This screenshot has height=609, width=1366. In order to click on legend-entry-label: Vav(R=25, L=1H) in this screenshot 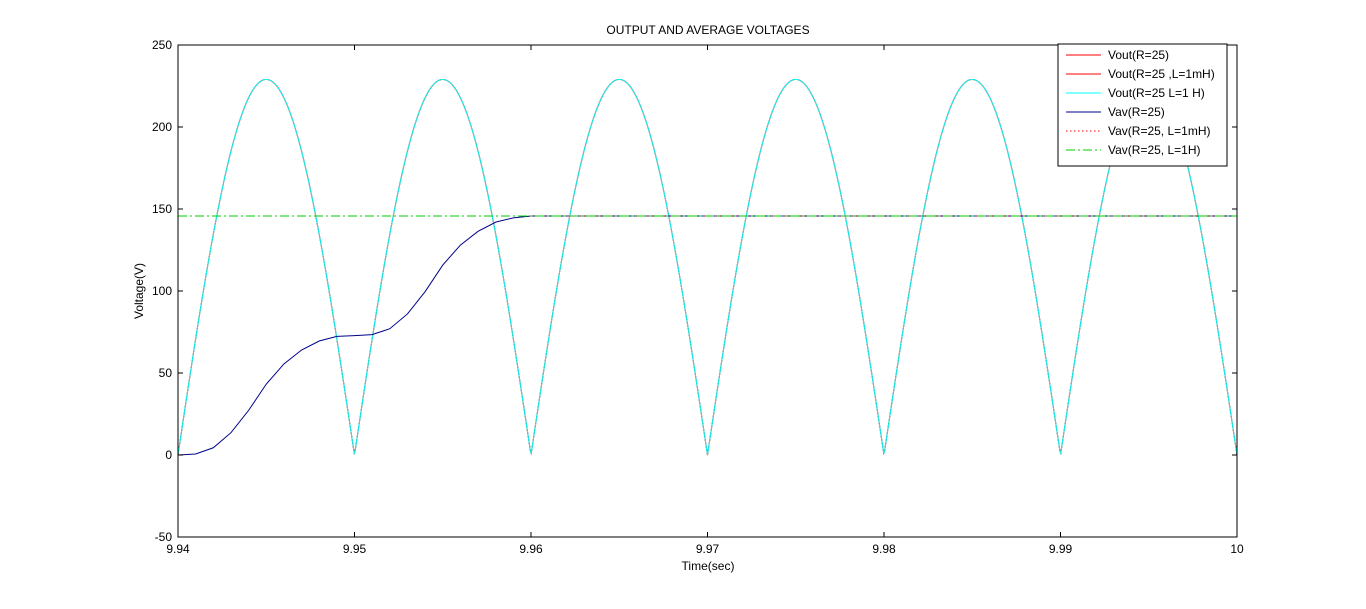, I will do `click(1154, 150)`.